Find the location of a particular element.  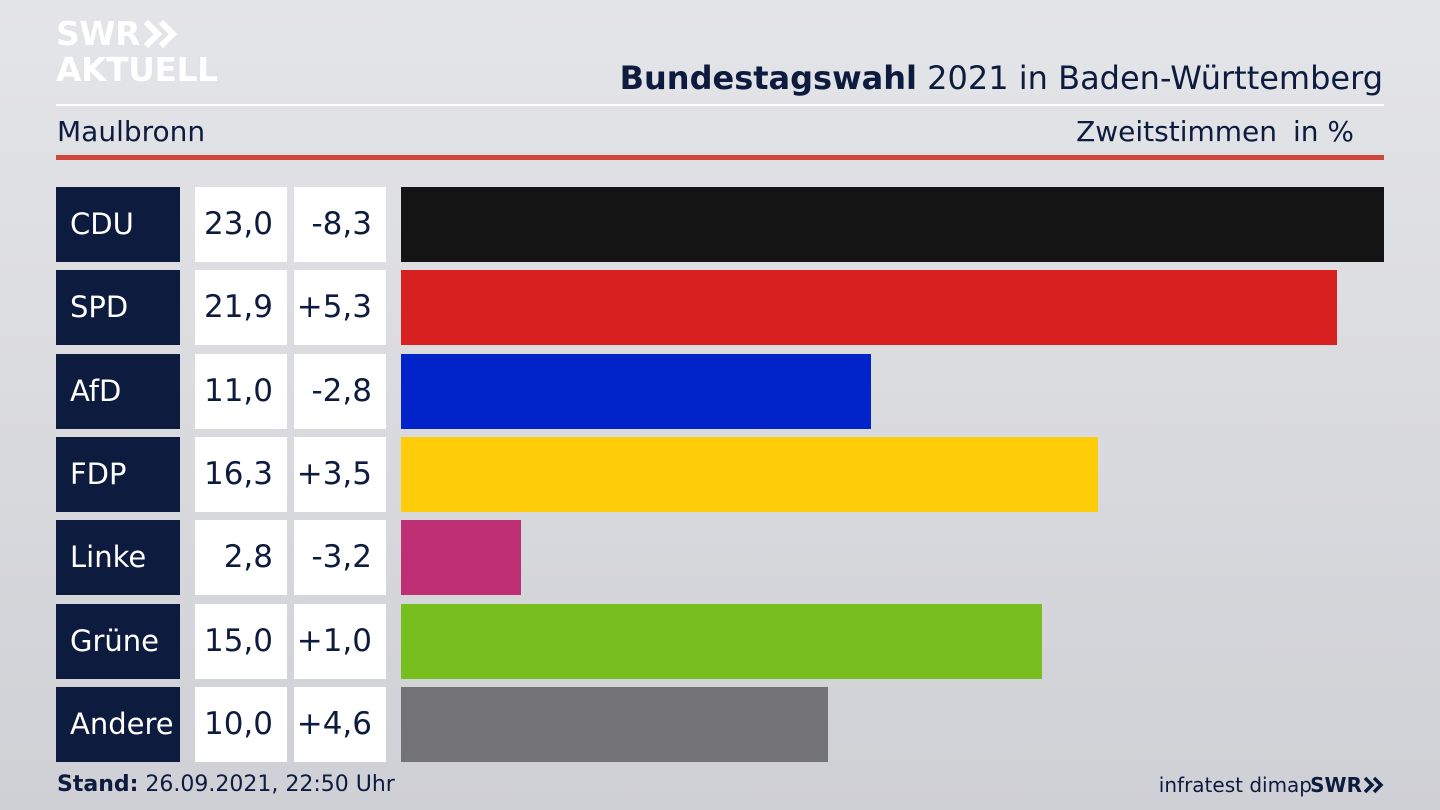

vote-share-label: 21,9 is located at coordinates (241, 307).